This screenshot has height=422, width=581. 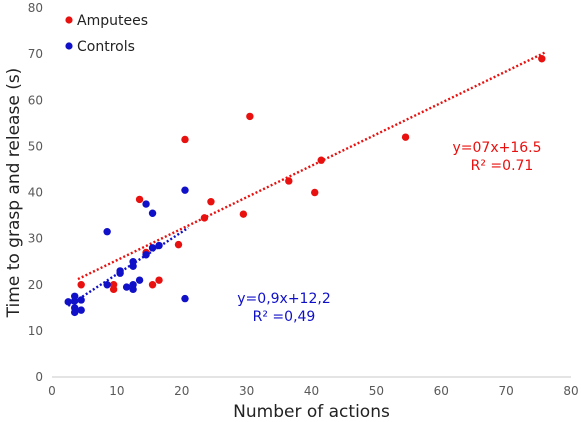 I want to click on legend-label-controls: Controls, so click(x=106, y=47).